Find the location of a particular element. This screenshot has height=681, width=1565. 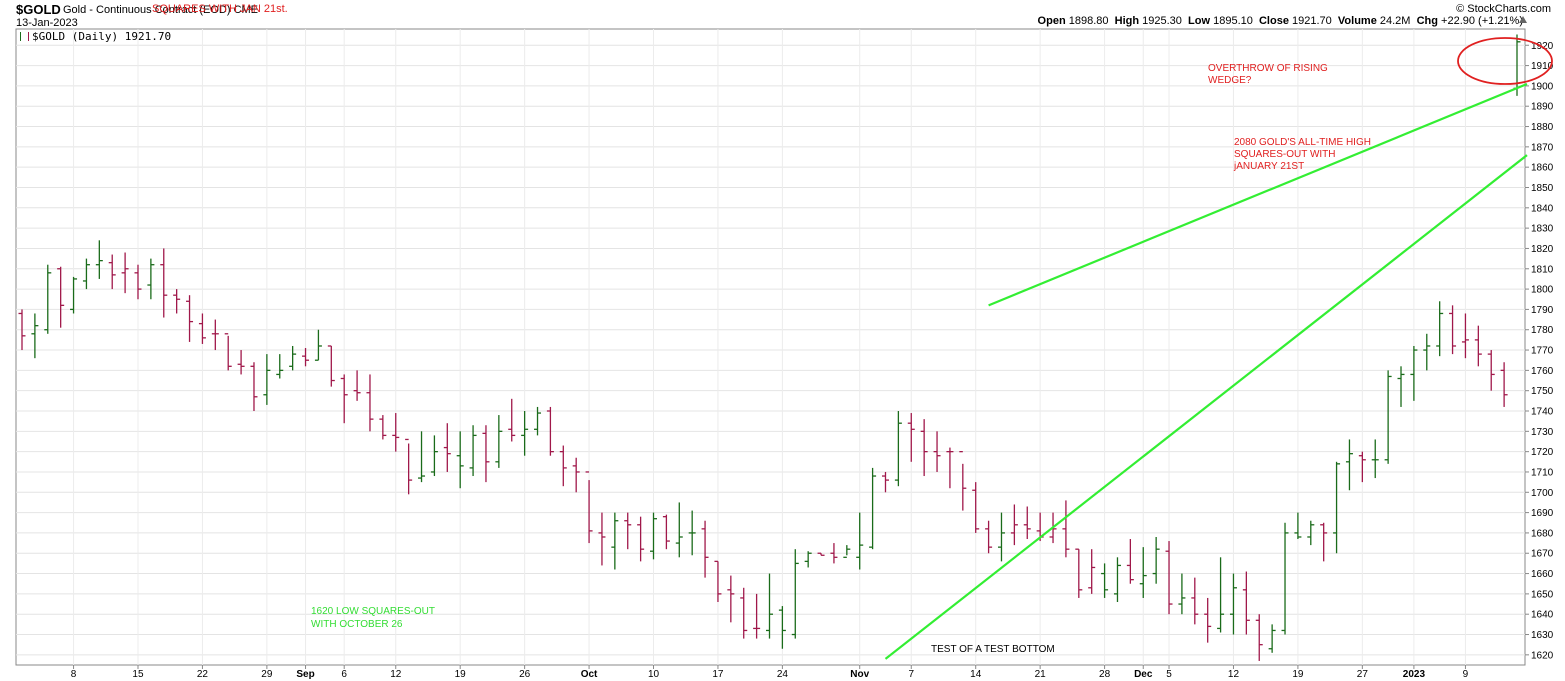

volume-label: Volume is located at coordinates (1357, 21).